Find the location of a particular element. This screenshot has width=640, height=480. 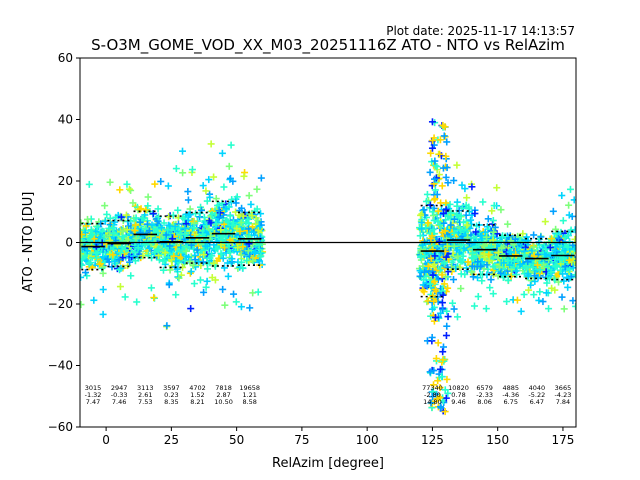

x-tick-label: 50 is located at coordinates (236, 440).